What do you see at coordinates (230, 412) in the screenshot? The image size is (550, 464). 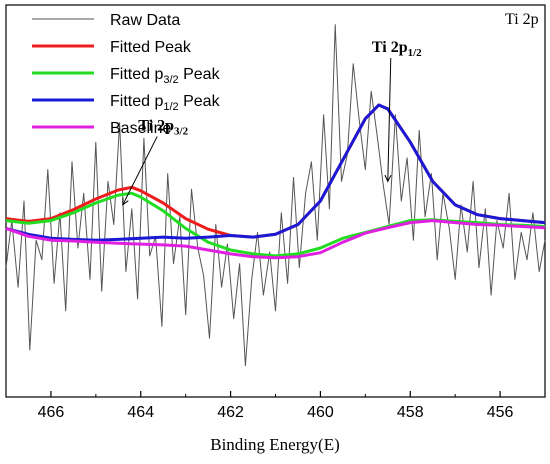 I see `x-tick-label: 462` at bounding box center [230, 412].